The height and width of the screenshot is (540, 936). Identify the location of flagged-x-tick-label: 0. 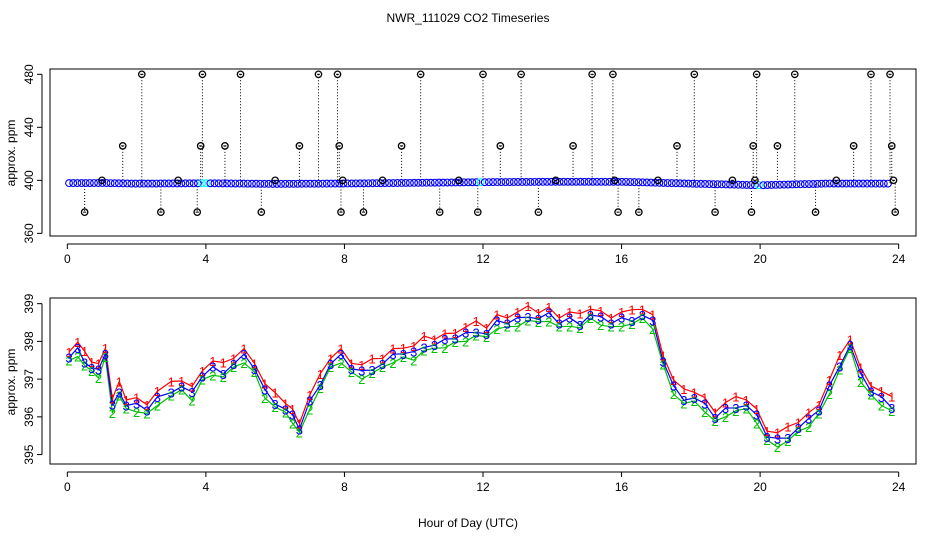
(67, 487).